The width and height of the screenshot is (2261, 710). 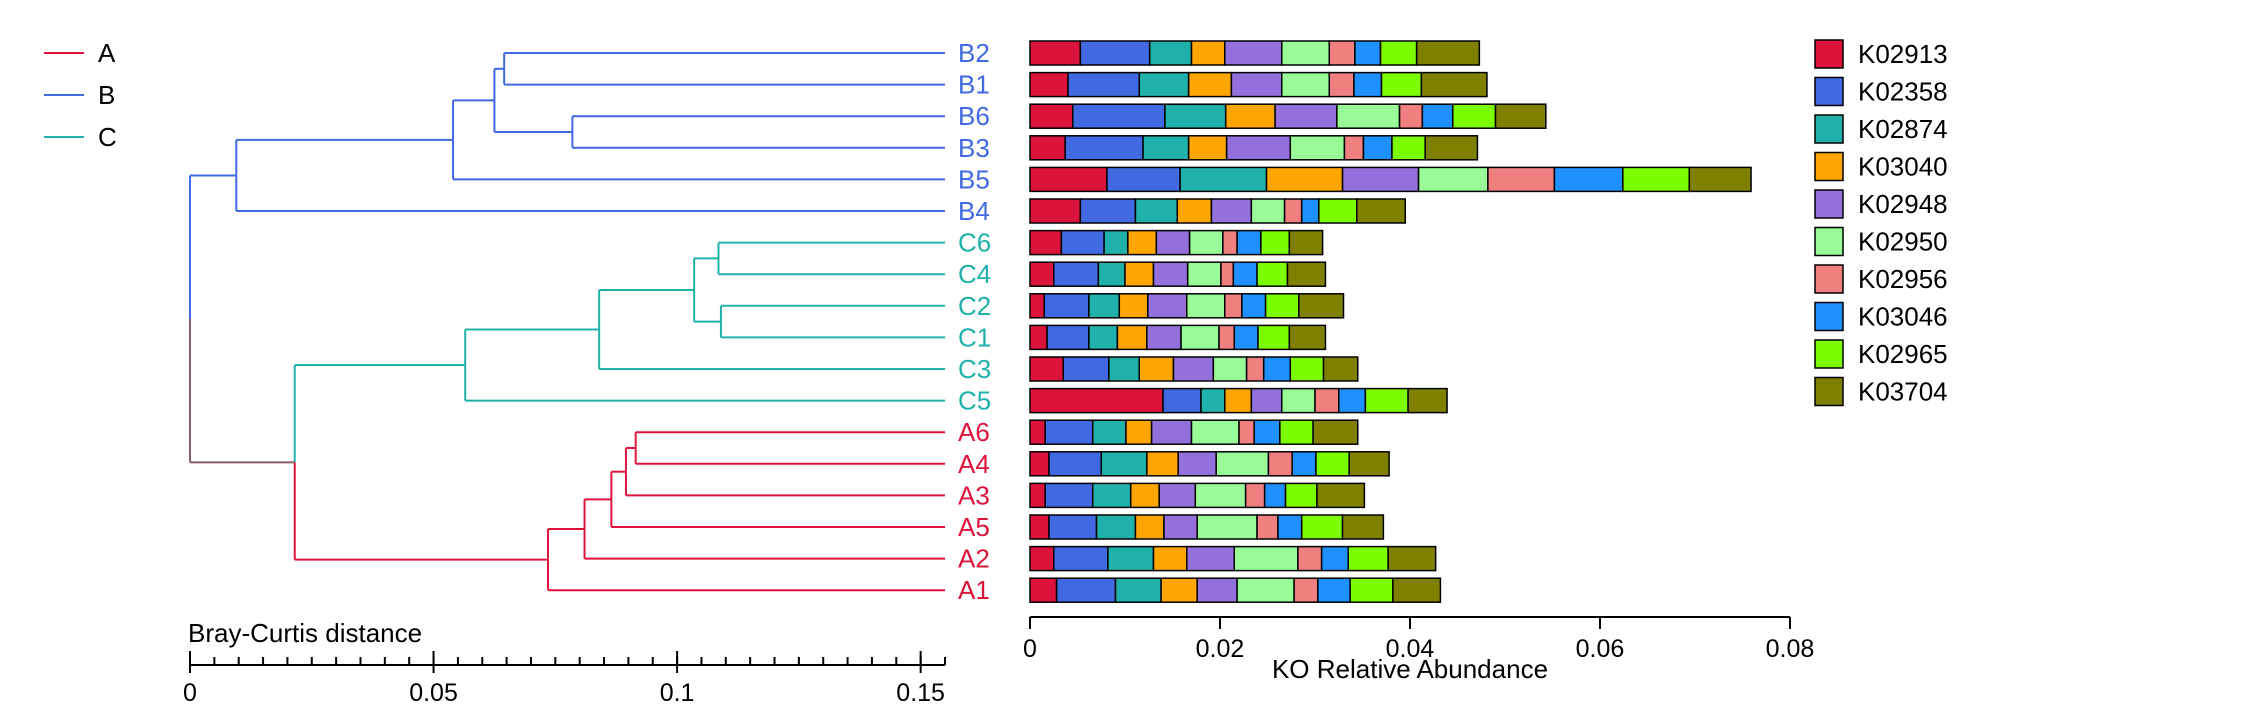 I want to click on bar-A2-K02956, so click(x=1310, y=558).